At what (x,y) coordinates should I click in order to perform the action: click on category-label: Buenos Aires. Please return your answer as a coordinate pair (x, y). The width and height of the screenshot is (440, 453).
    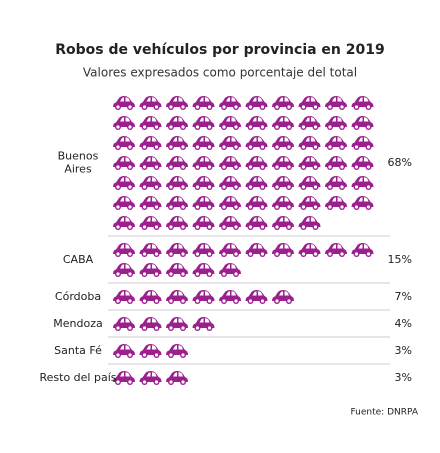
    Looking at the image, I should click on (78, 163).